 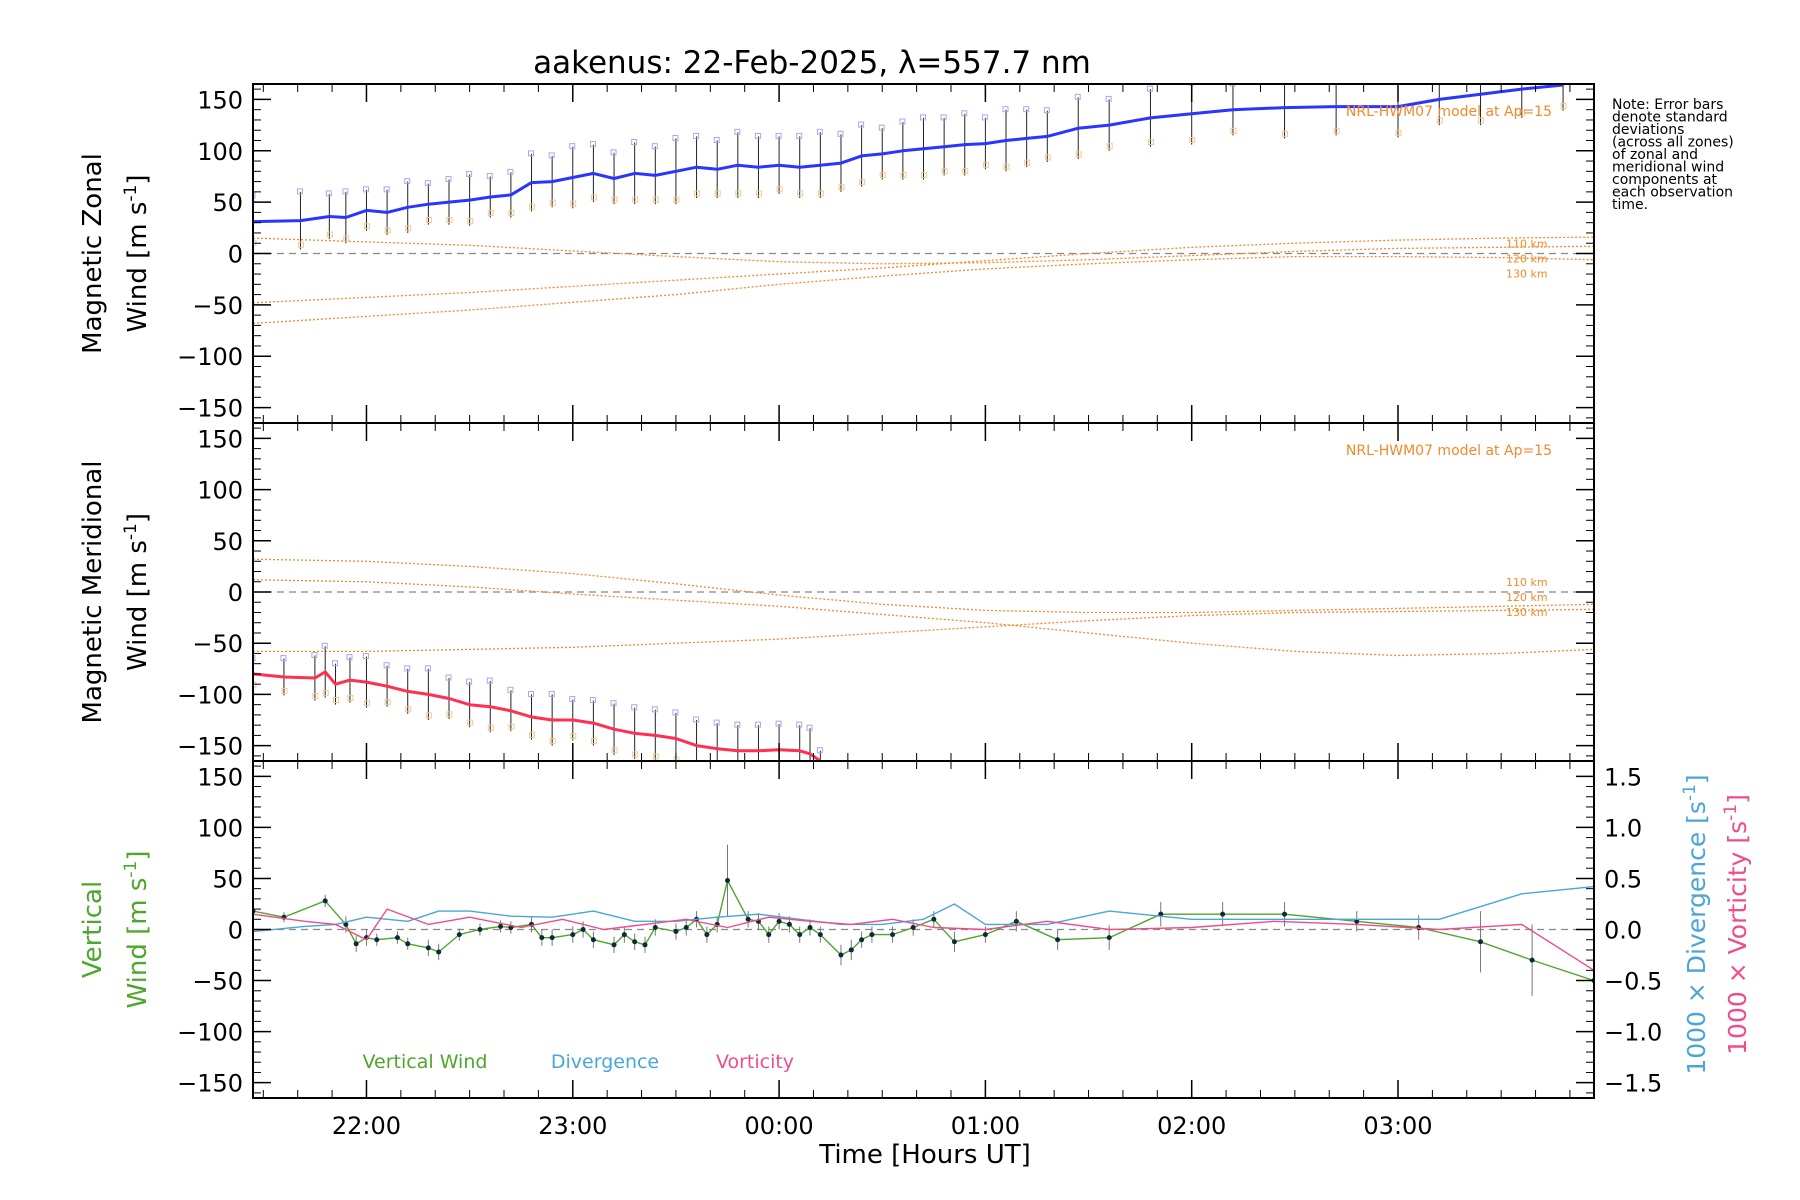 What do you see at coordinates (1731, 812) in the screenshot?
I see `right-axis-label-vorticity-sup: -1` at bounding box center [1731, 812].